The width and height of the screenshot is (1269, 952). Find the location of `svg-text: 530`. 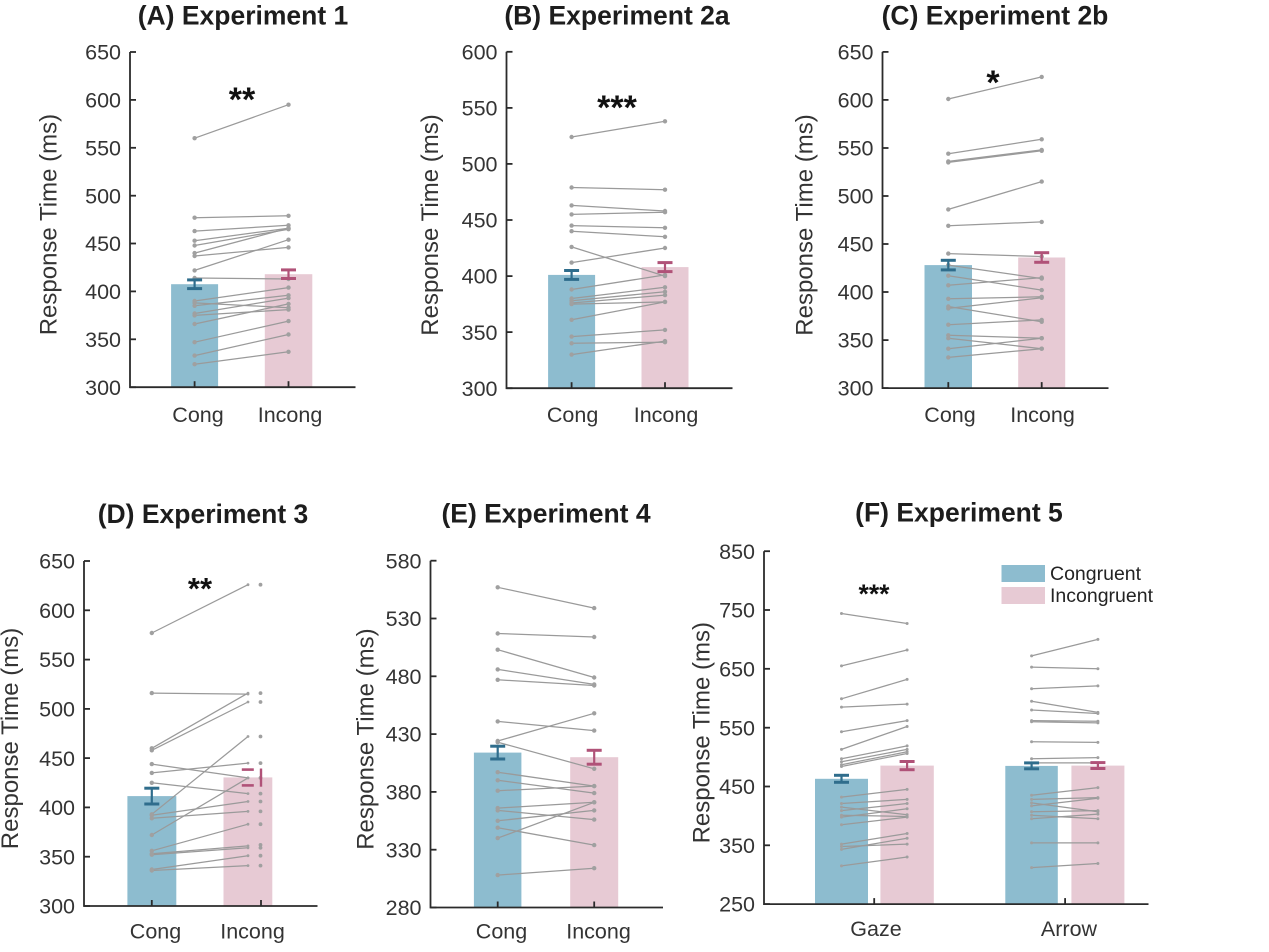

svg-text: 530 is located at coordinates (404, 619).